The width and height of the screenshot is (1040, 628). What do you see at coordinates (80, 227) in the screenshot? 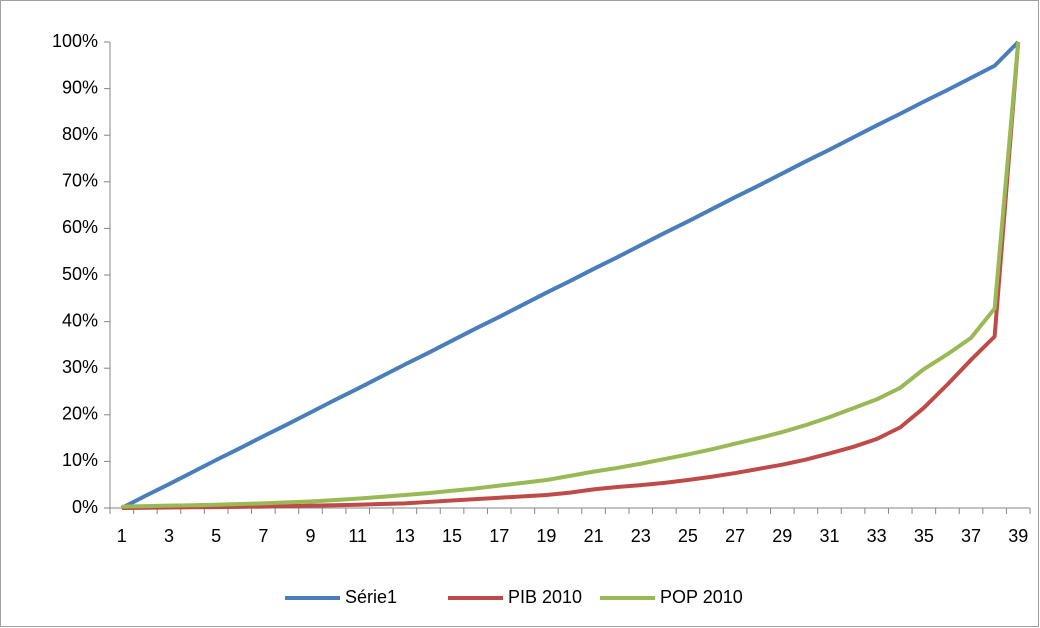
I see `y-tick-label: 60%` at bounding box center [80, 227].